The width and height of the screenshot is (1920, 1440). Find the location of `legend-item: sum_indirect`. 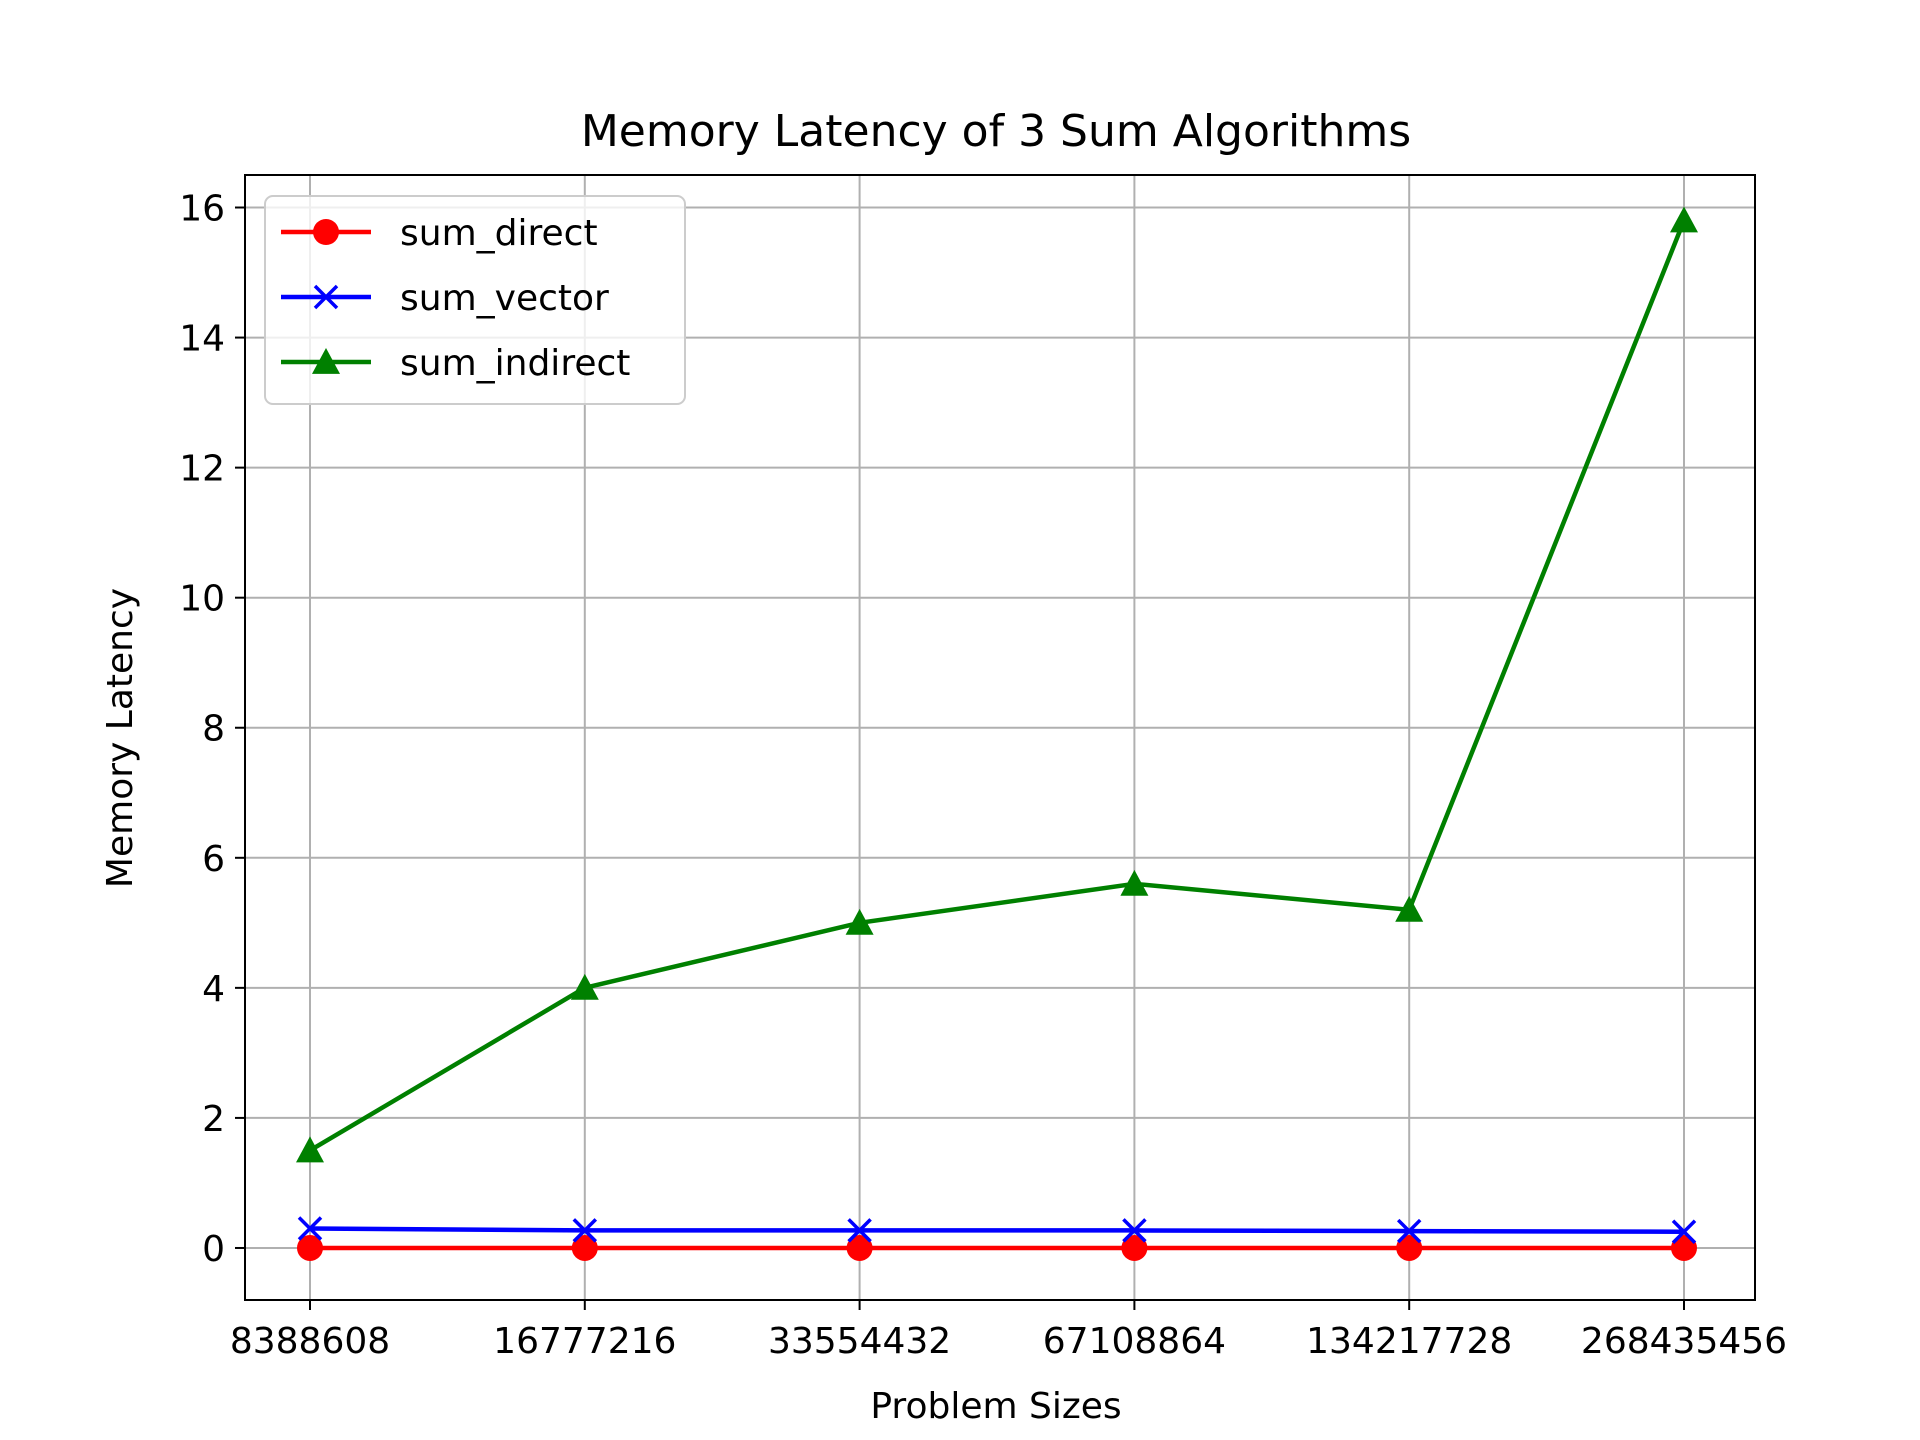

legend-item: sum_indirect is located at coordinates (455, 363).